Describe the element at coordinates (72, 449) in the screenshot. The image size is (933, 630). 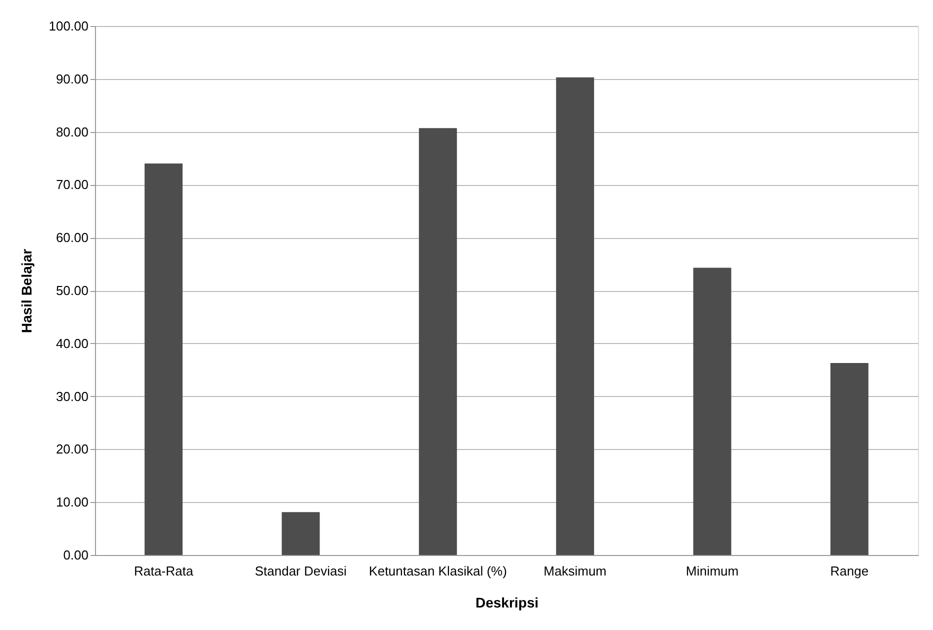
I see `y-tick-label: 20.00` at that location.